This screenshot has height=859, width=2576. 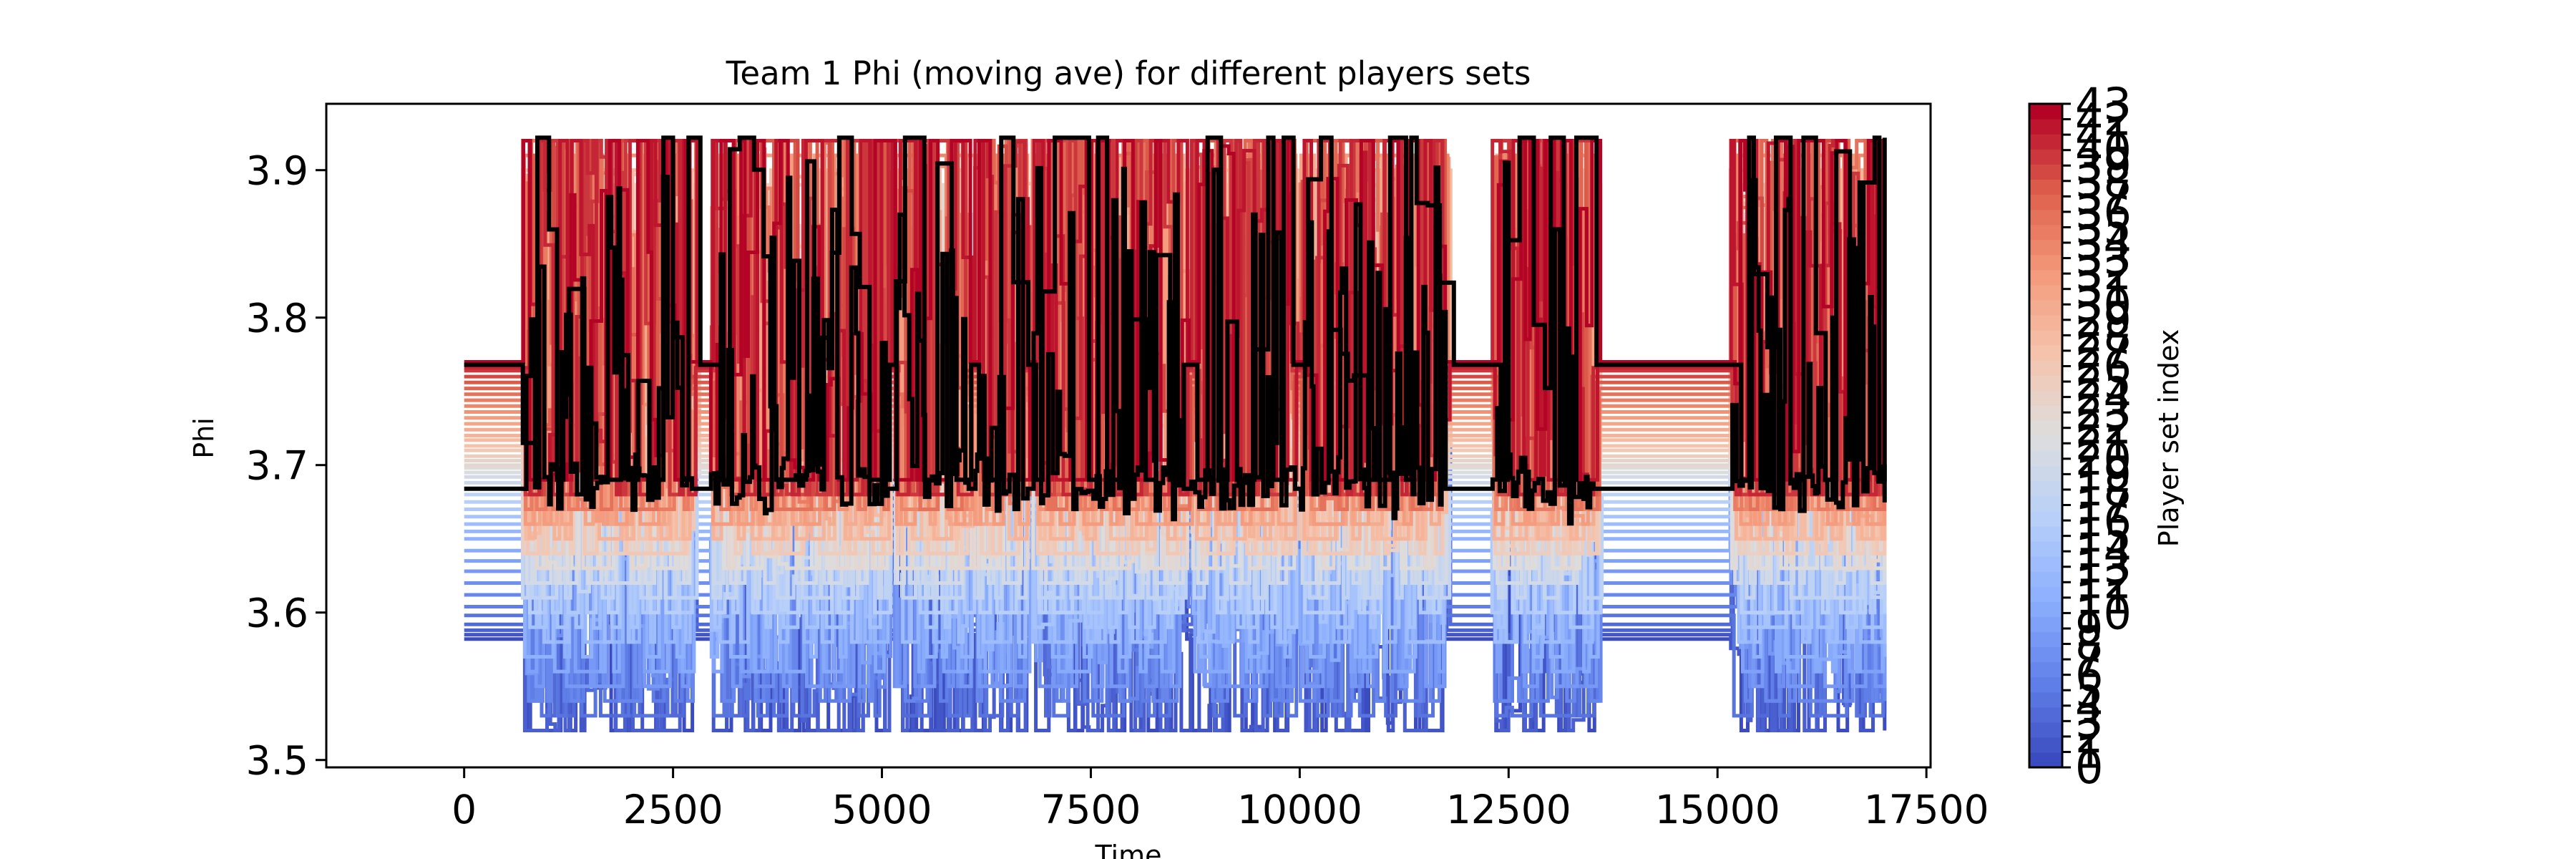 I want to click on y-tick-label: 3.6, so click(x=277, y=613).